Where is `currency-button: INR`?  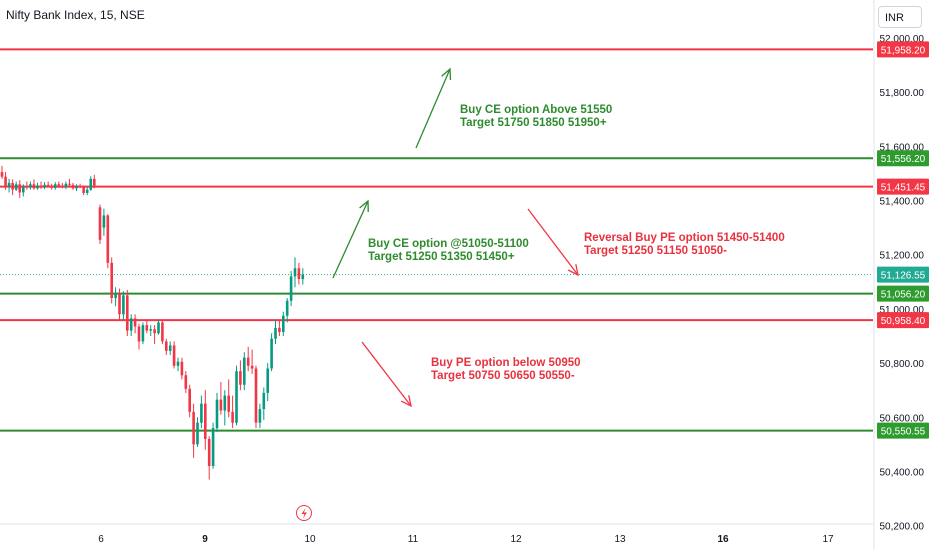 currency-button: INR is located at coordinates (900, 17).